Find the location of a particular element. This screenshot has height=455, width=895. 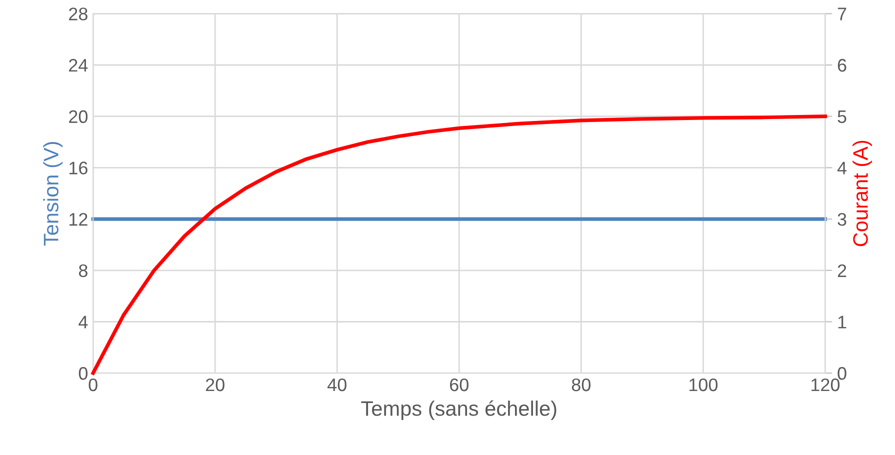

y2-tick-label: 6 is located at coordinates (842, 65).